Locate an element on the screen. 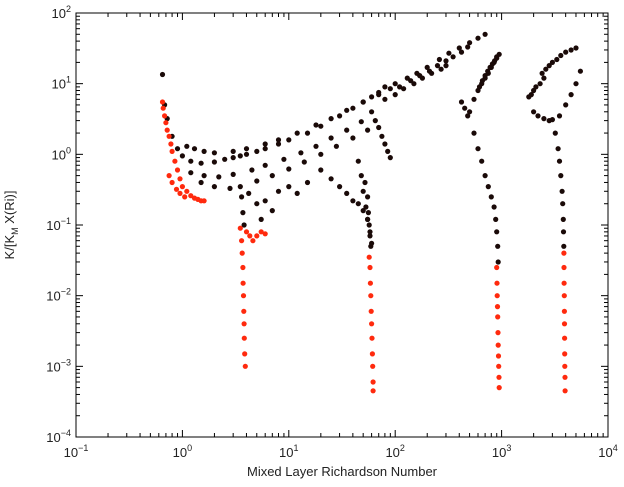  x-tick-label: 10¹ is located at coordinates (288, 451).